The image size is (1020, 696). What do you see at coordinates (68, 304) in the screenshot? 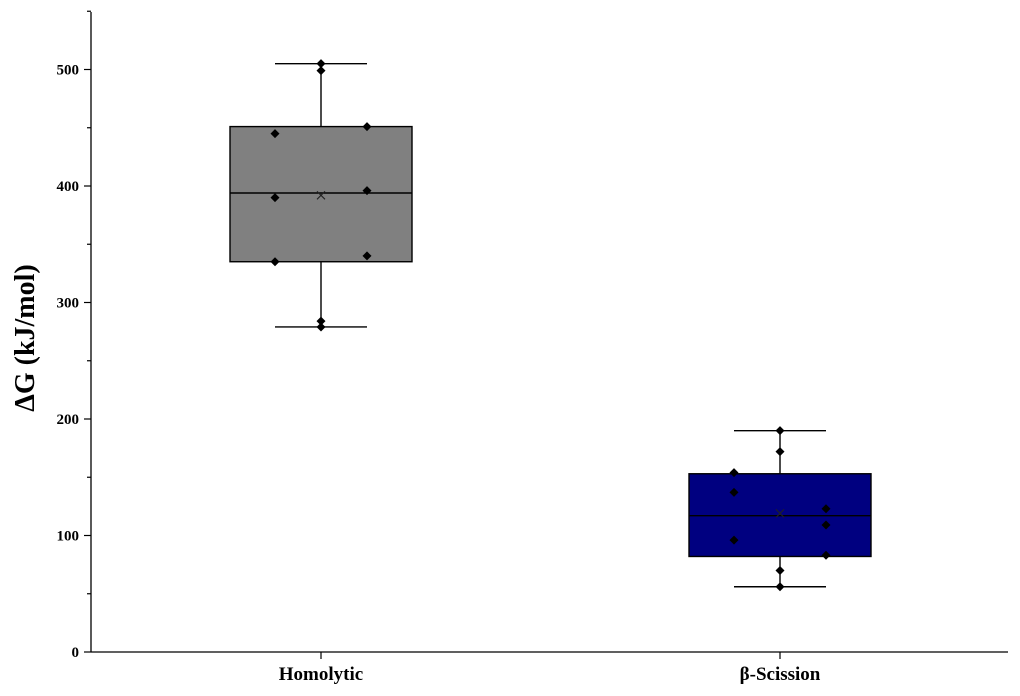
I see `y-tick-label: 300` at bounding box center [68, 304].